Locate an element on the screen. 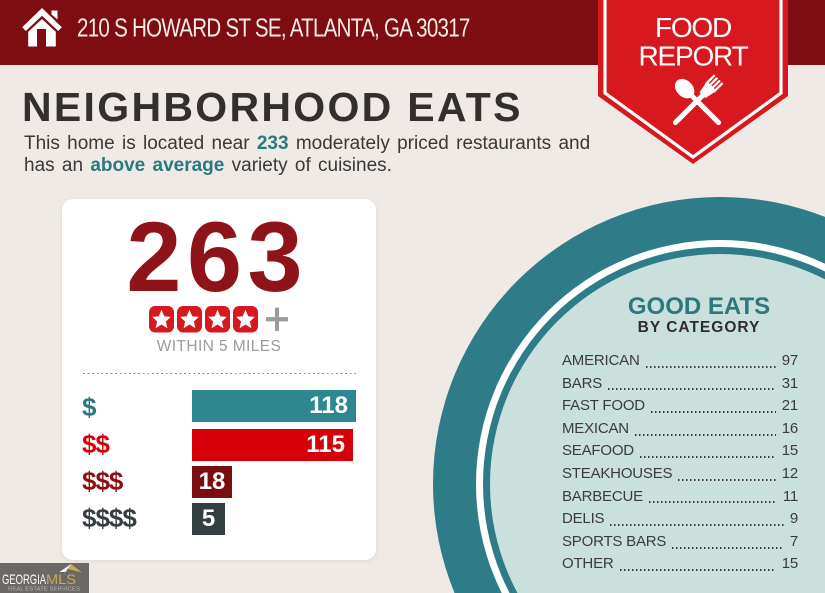  svg-text: MLS is located at coordinates (61, 579).